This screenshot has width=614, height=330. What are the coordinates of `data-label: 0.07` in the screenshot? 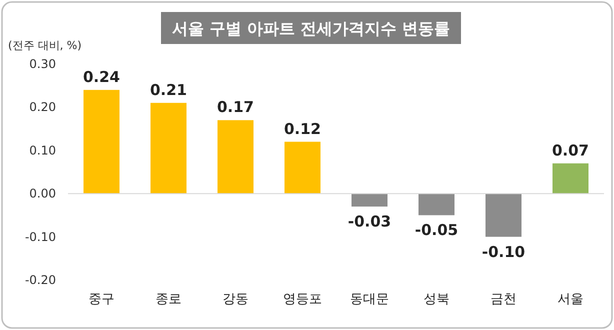 It's located at (571, 150).